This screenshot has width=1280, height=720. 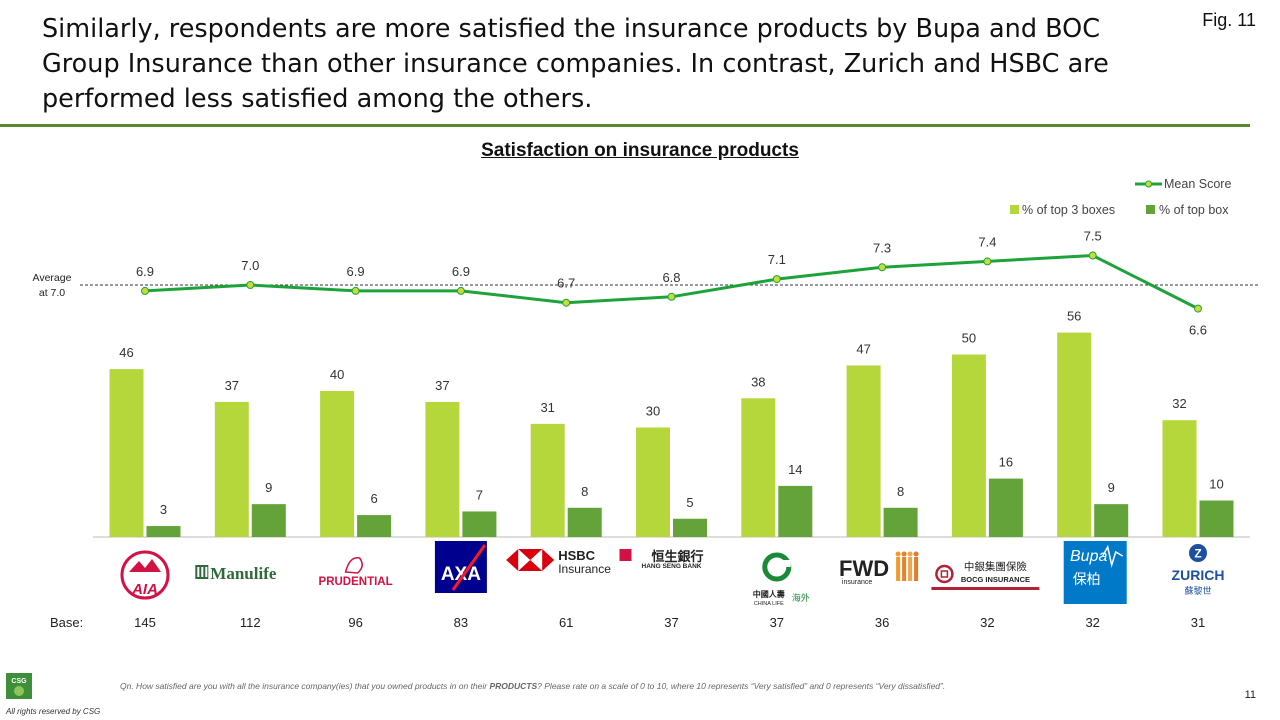 What do you see at coordinates (1087, 580) in the screenshot?
I see `bupa-logo-cn: 保柏` at bounding box center [1087, 580].